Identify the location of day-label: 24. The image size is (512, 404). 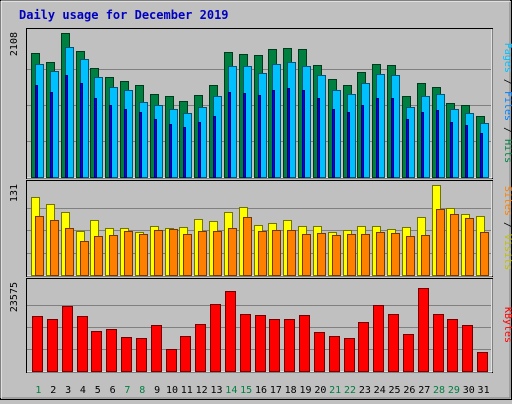
(380, 390).